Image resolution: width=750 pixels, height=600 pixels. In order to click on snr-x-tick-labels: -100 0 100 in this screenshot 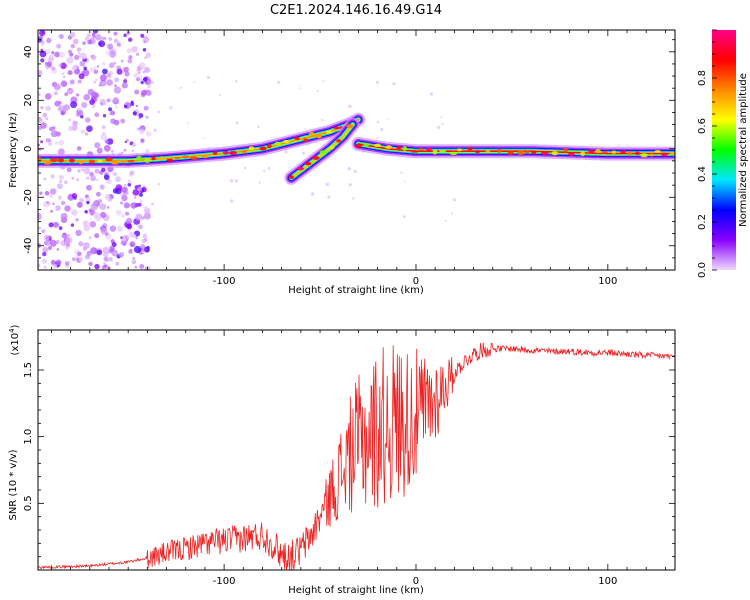, I will do `click(415, 581)`.